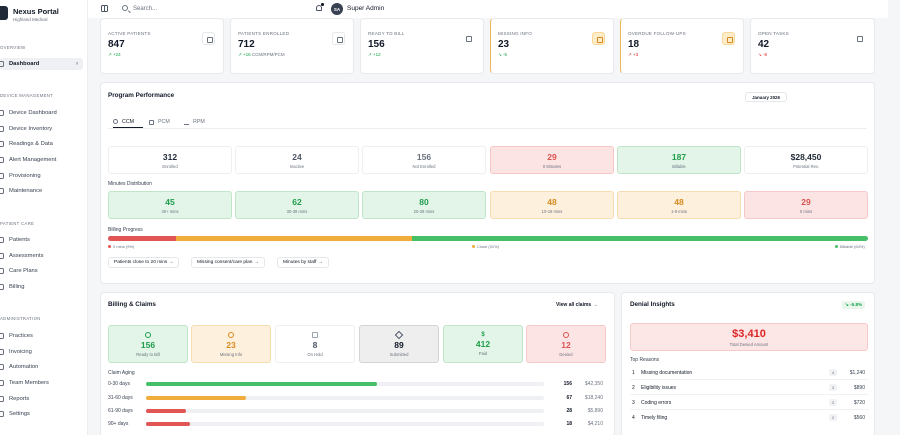  What do you see at coordinates (806, 160) in the screenshot?
I see `summary-potential-revenue: $28,450 Potential Rev.` at bounding box center [806, 160].